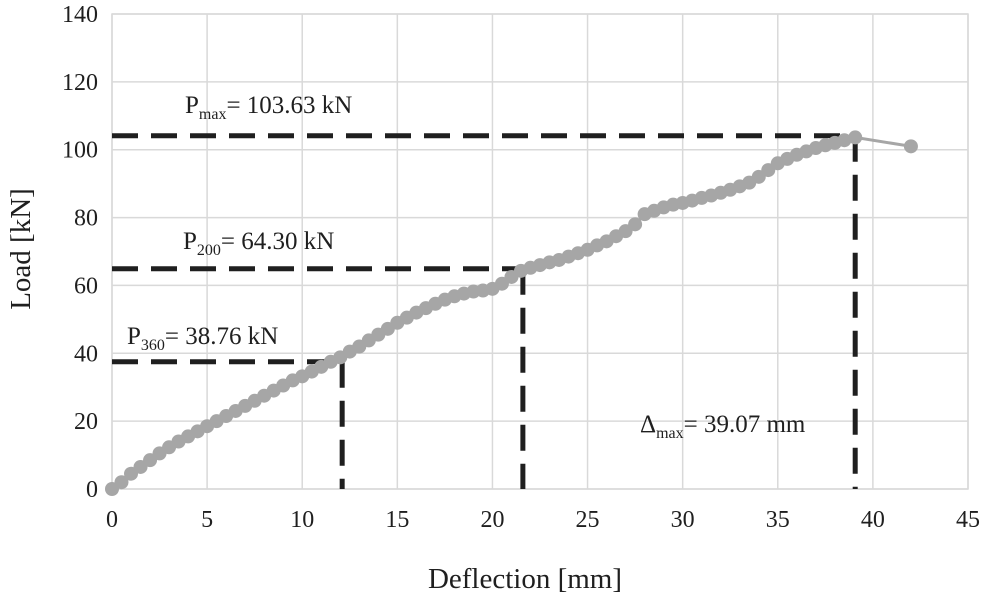  What do you see at coordinates (723, 426) in the screenshot?
I see `annotation-delta-max: Δmax= 39.07 mm` at bounding box center [723, 426].